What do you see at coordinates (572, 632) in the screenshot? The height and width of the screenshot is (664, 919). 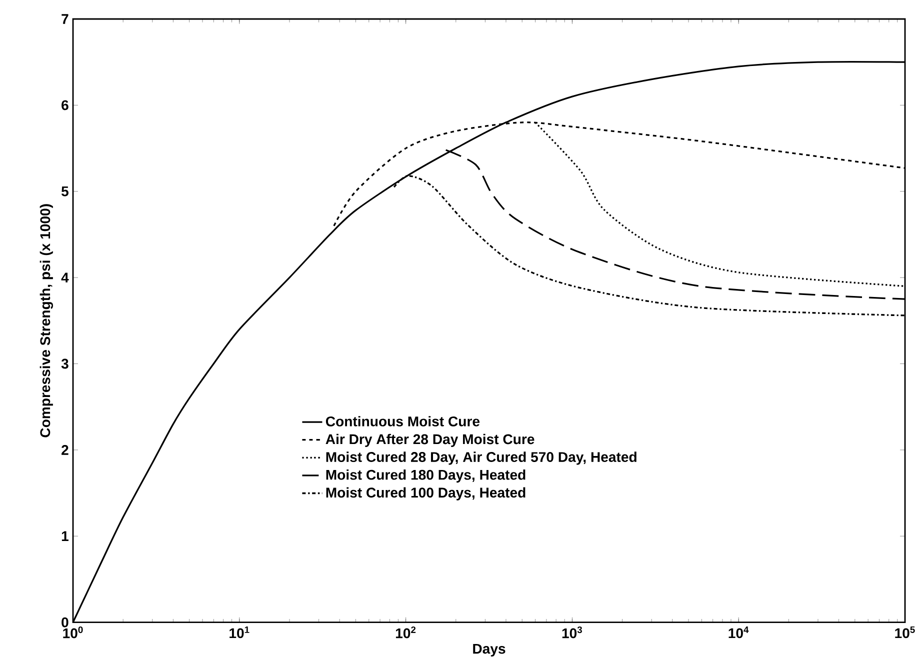 I see `x-tick-label: 10$^{3}$` at bounding box center [572, 632].